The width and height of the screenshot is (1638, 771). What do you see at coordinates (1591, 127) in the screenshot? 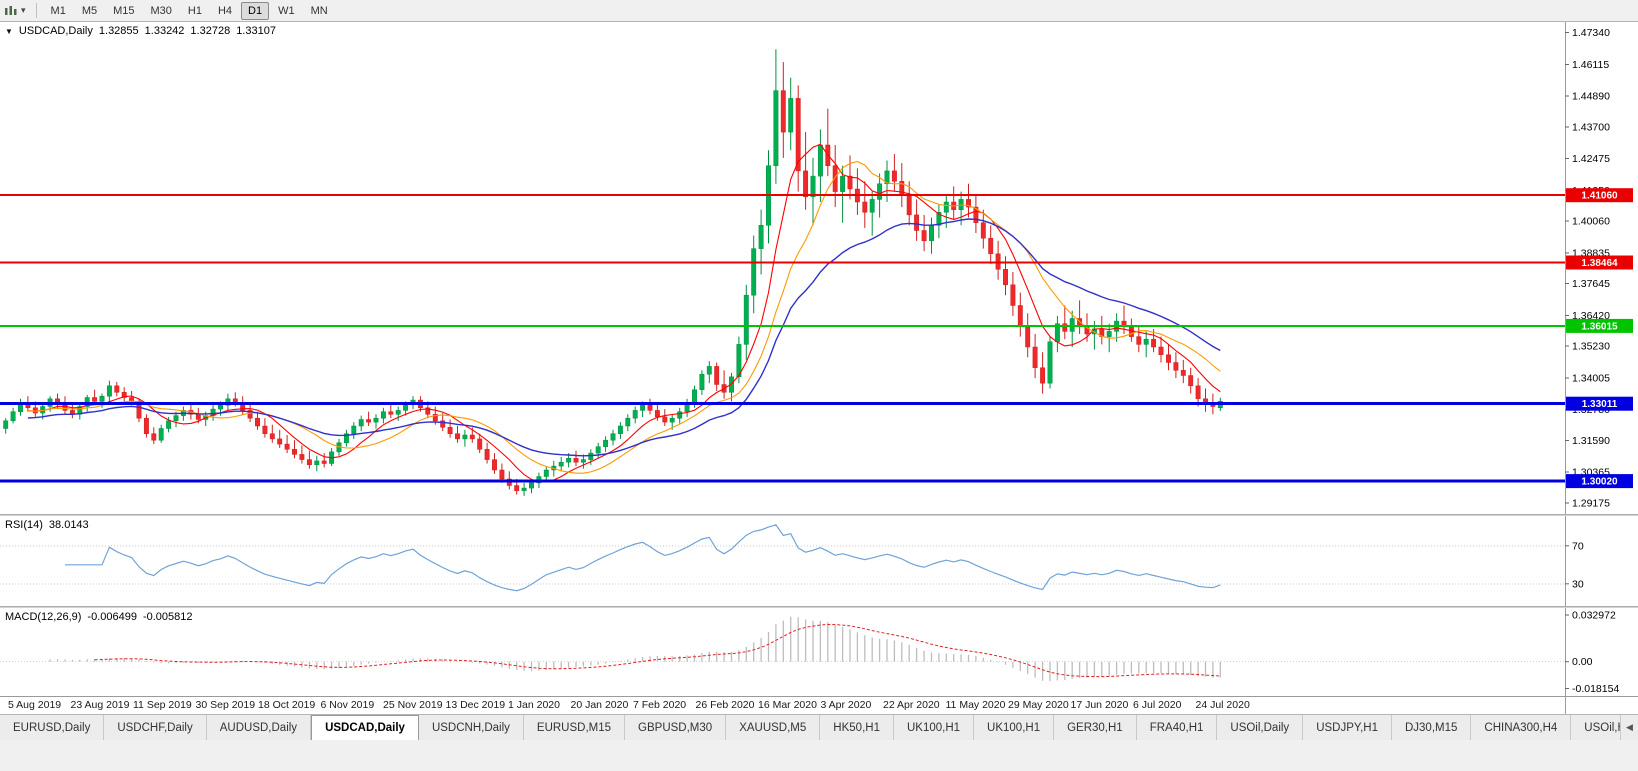
I see `svg-text: 1.43700` at bounding box center [1591, 127].